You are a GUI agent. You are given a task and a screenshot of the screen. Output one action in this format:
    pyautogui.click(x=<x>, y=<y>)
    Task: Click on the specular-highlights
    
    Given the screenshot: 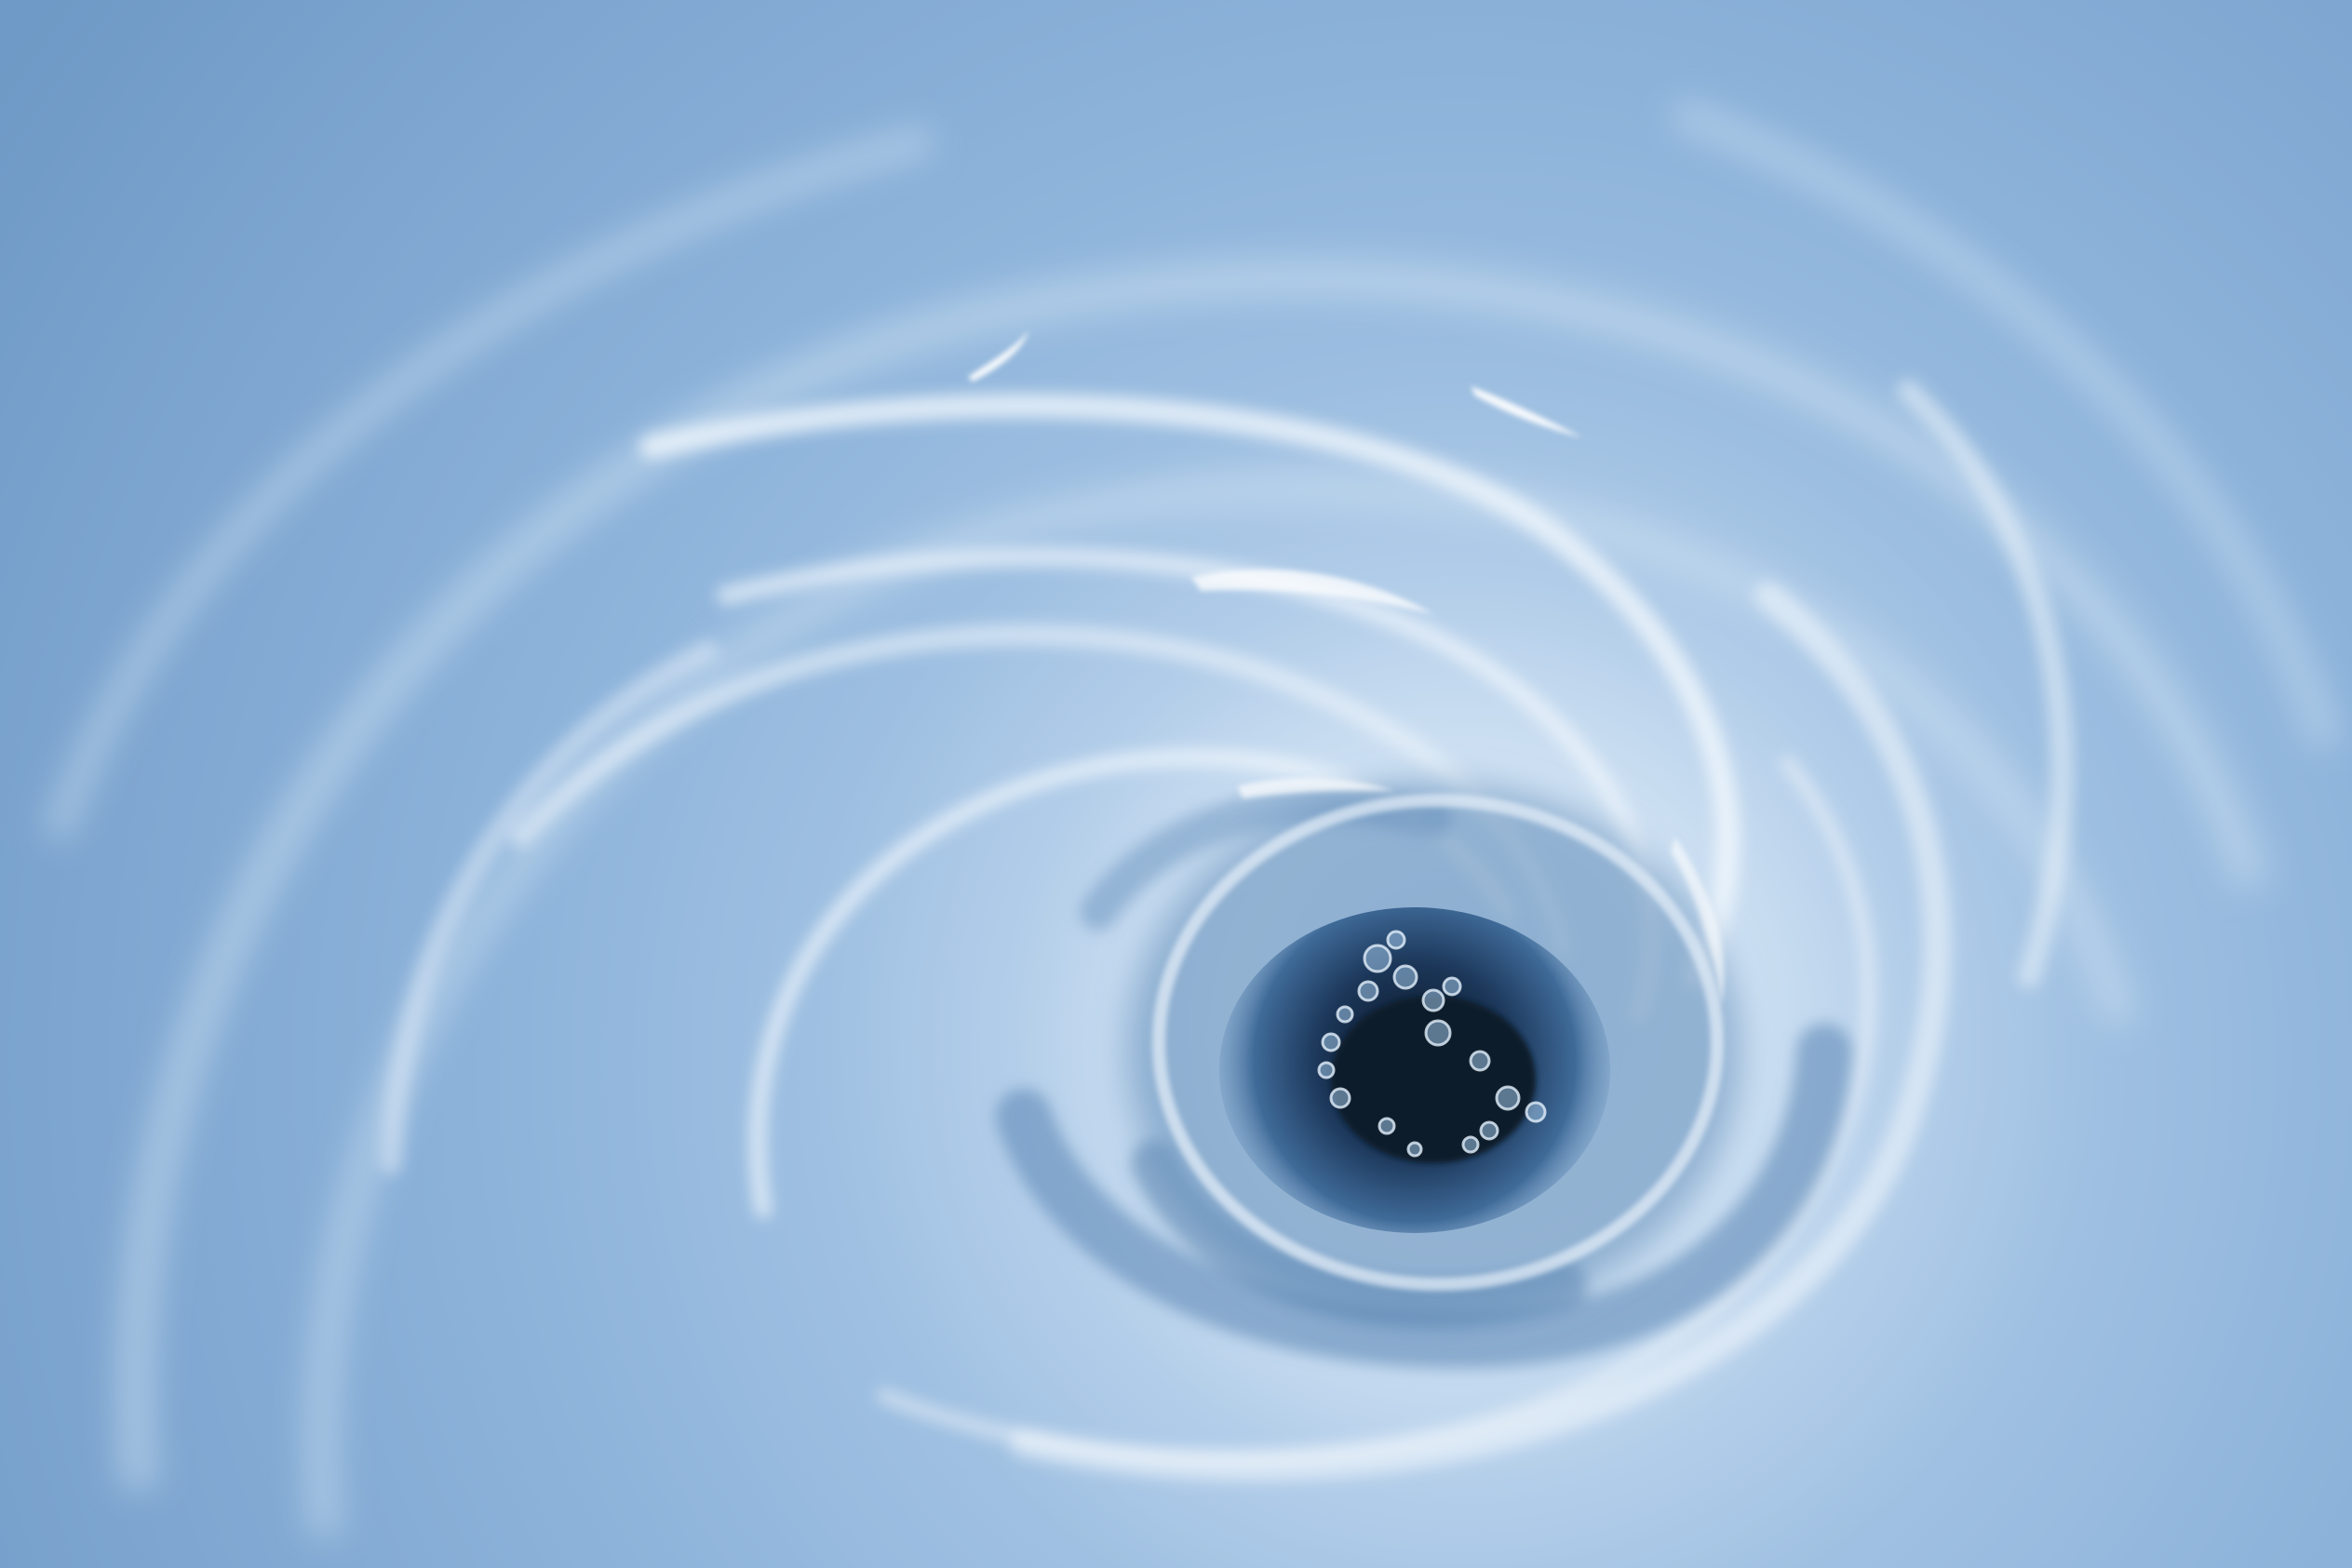 What is the action you would take?
    pyautogui.click(x=1346, y=667)
    